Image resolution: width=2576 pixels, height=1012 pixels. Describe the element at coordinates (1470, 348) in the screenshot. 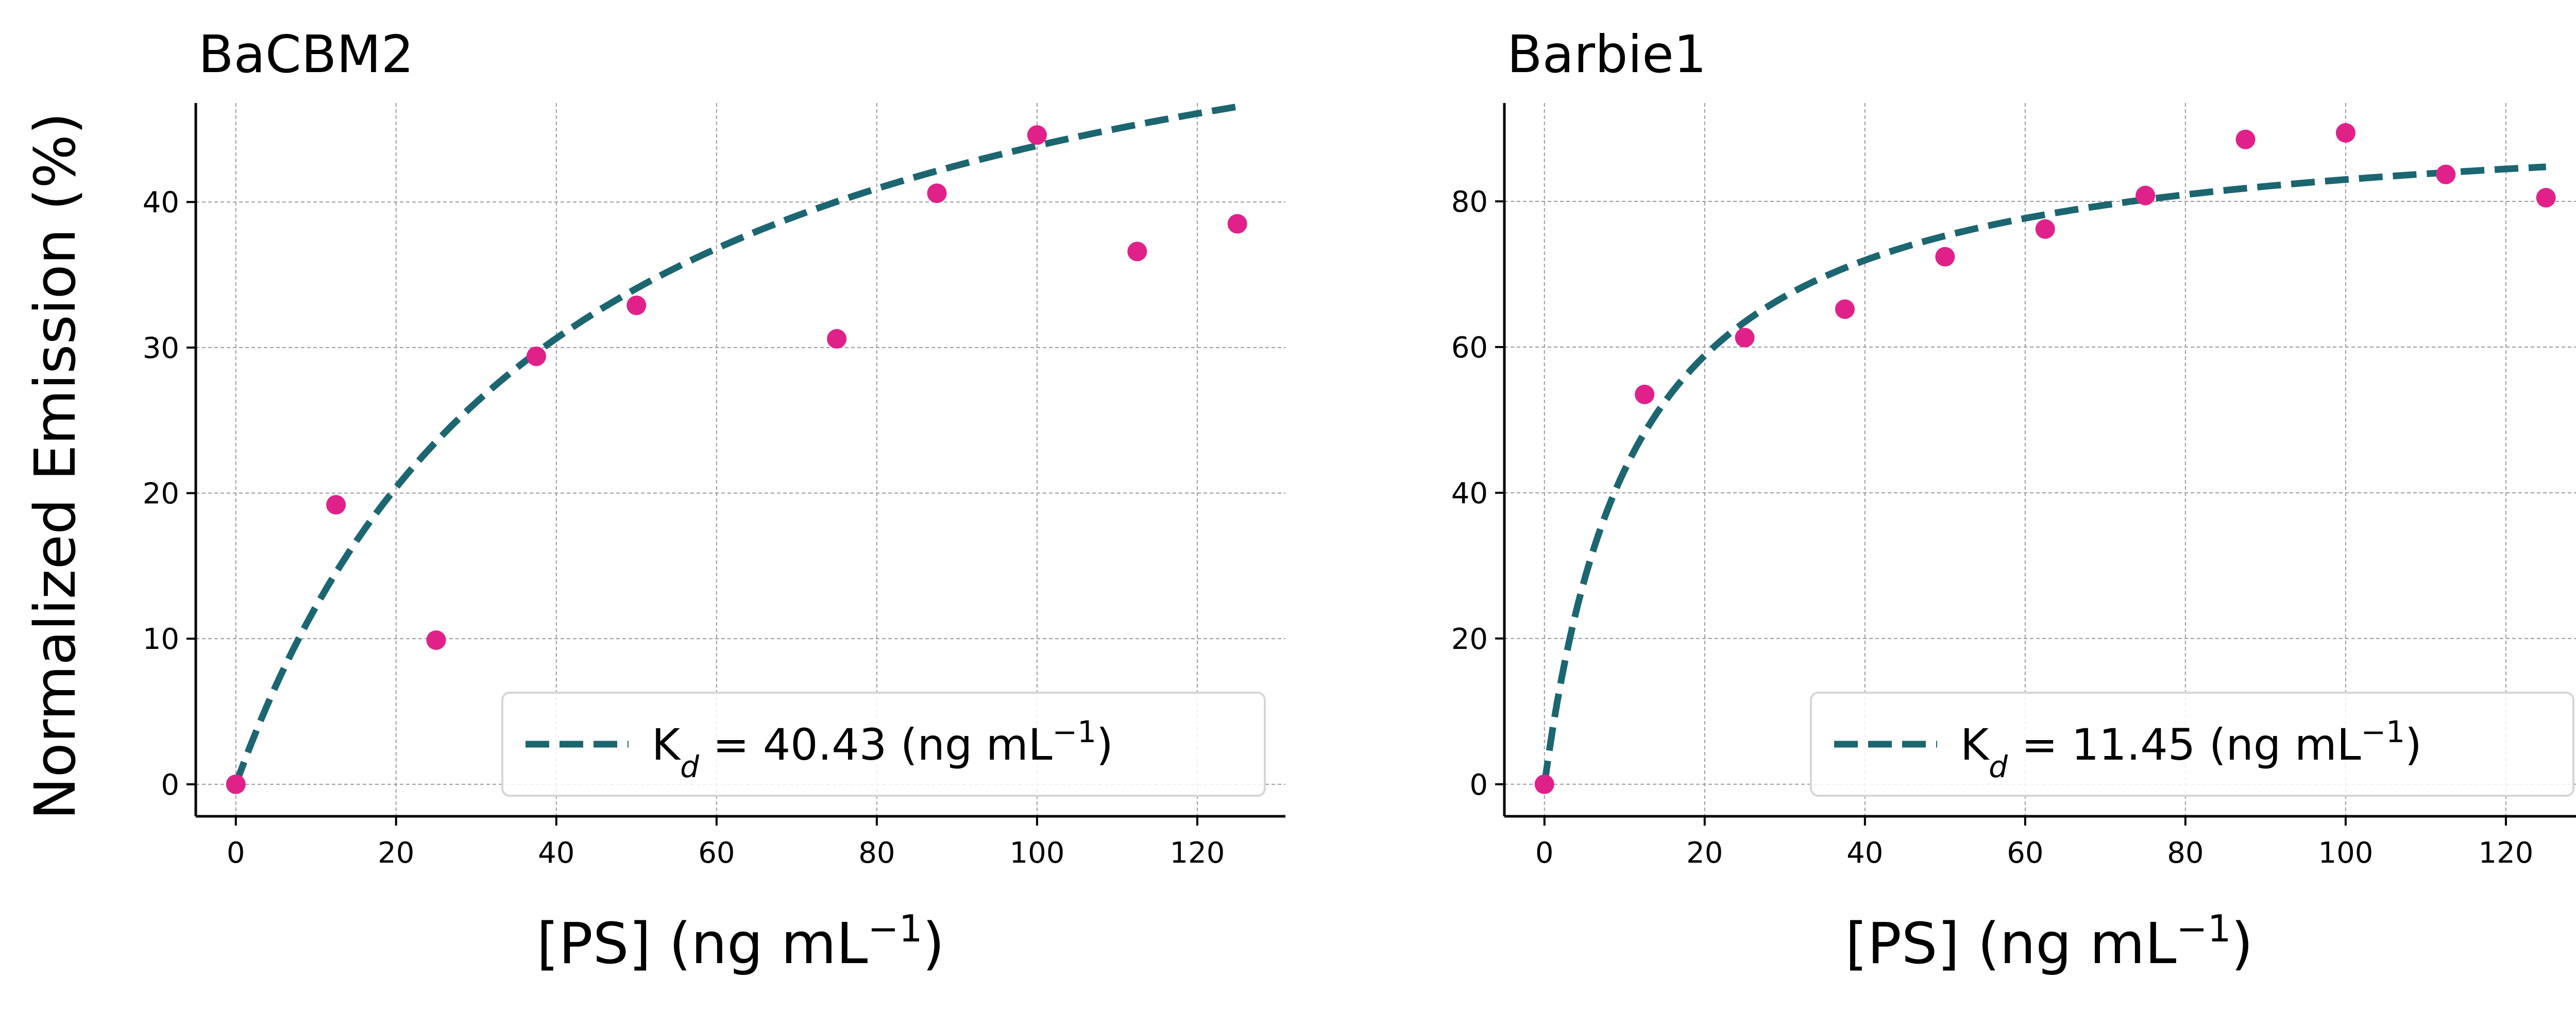

I see `y-tick-label: 60` at that location.